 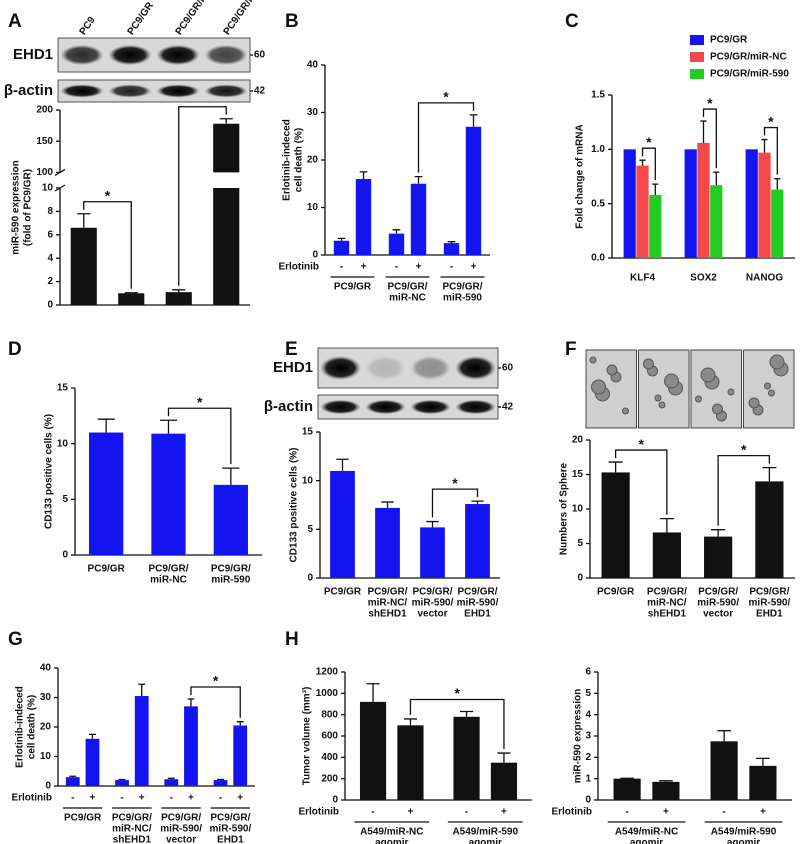 I want to click on y-tick-label: 2, so click(x=50, y=281).